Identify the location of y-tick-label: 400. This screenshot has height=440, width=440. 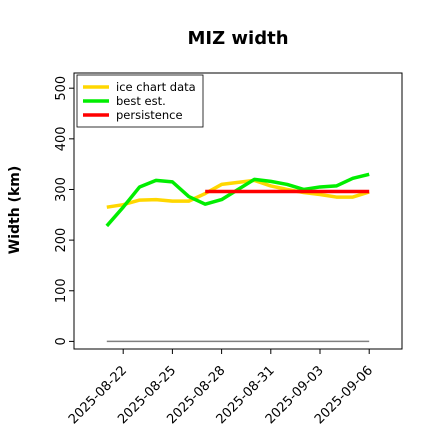
(61, 138).